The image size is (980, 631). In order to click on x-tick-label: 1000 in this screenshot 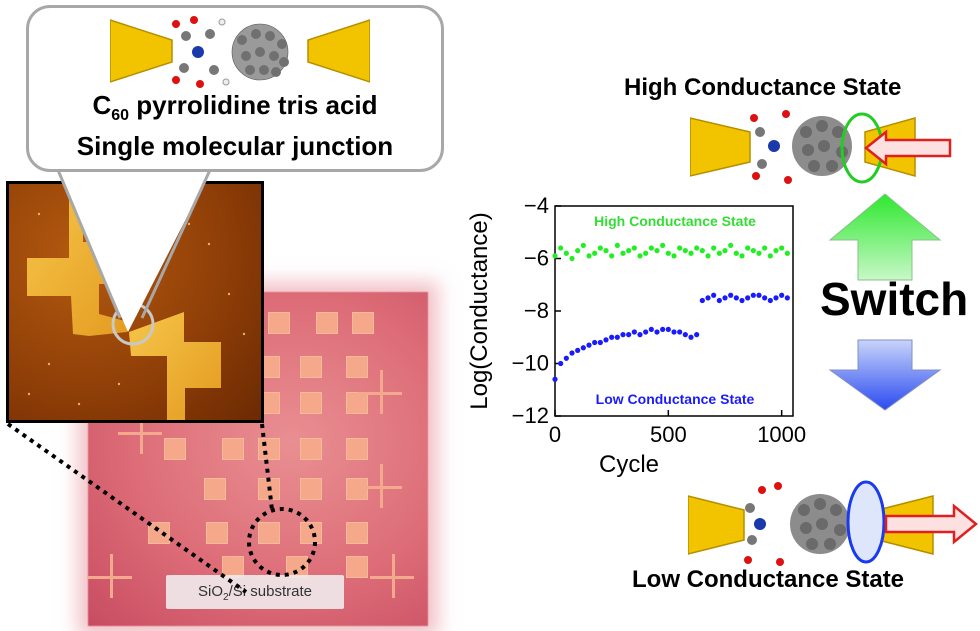, I will do `click(781, 434)`.